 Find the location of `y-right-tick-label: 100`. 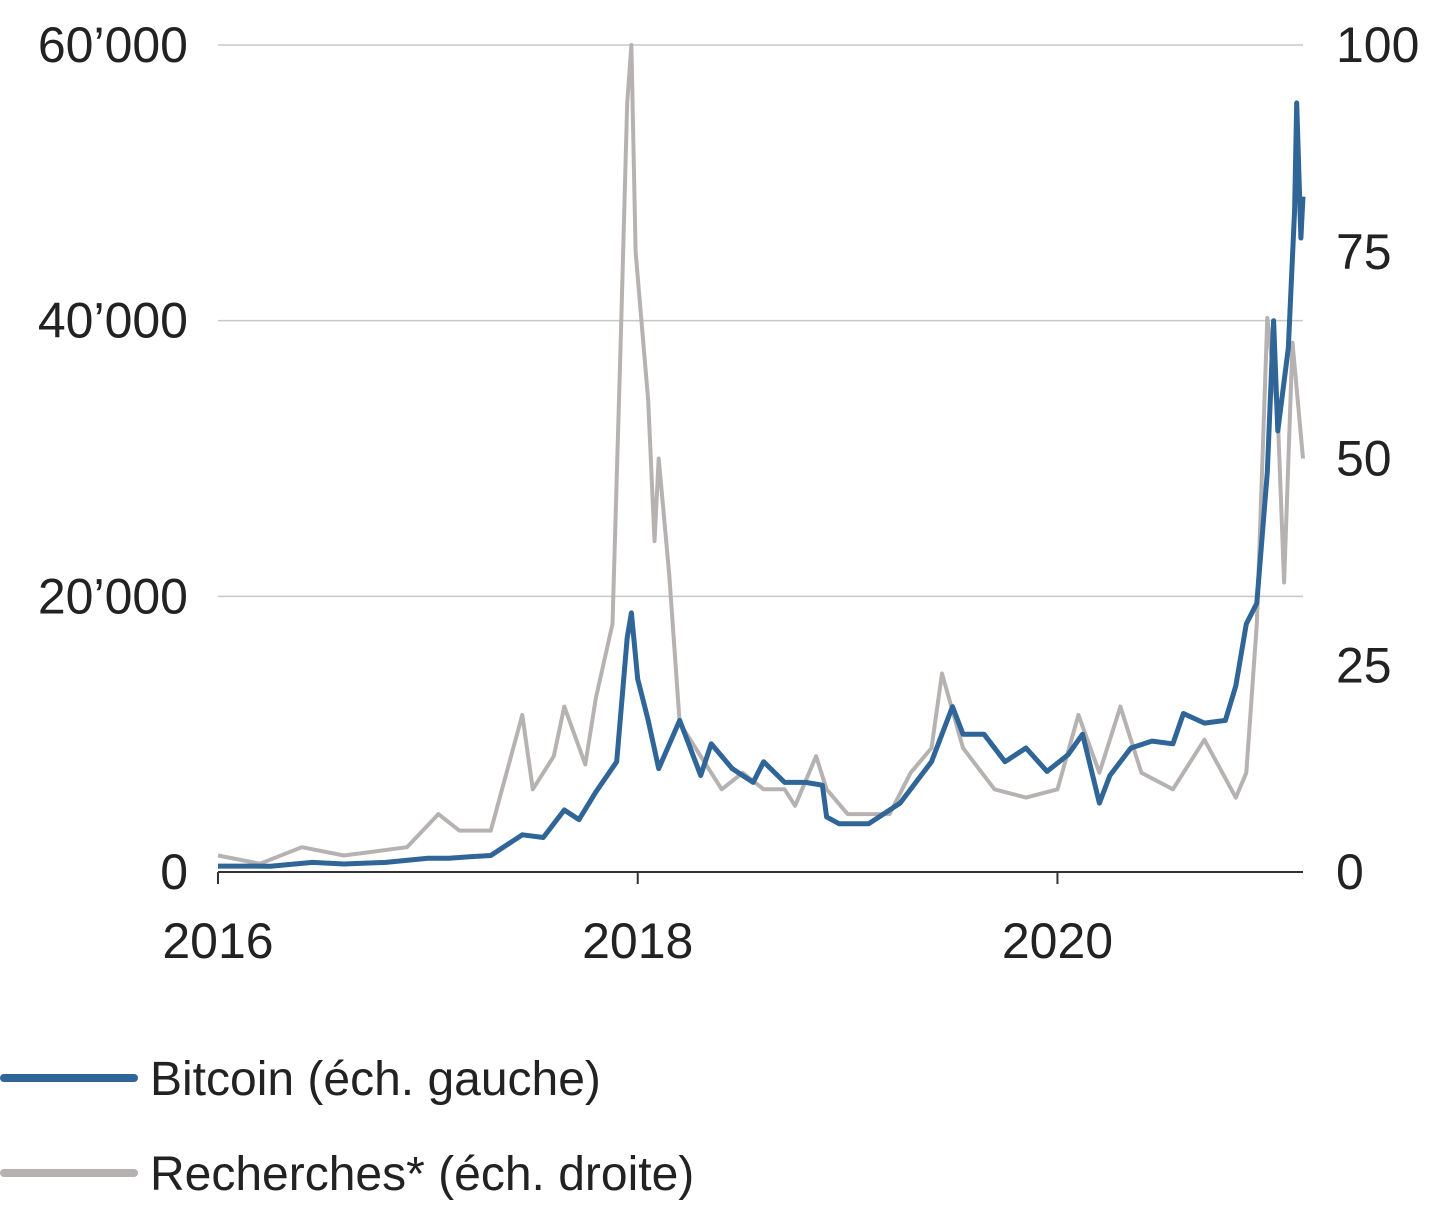

y-right-tick-label: 100 is located at coordinates (1377, 45).